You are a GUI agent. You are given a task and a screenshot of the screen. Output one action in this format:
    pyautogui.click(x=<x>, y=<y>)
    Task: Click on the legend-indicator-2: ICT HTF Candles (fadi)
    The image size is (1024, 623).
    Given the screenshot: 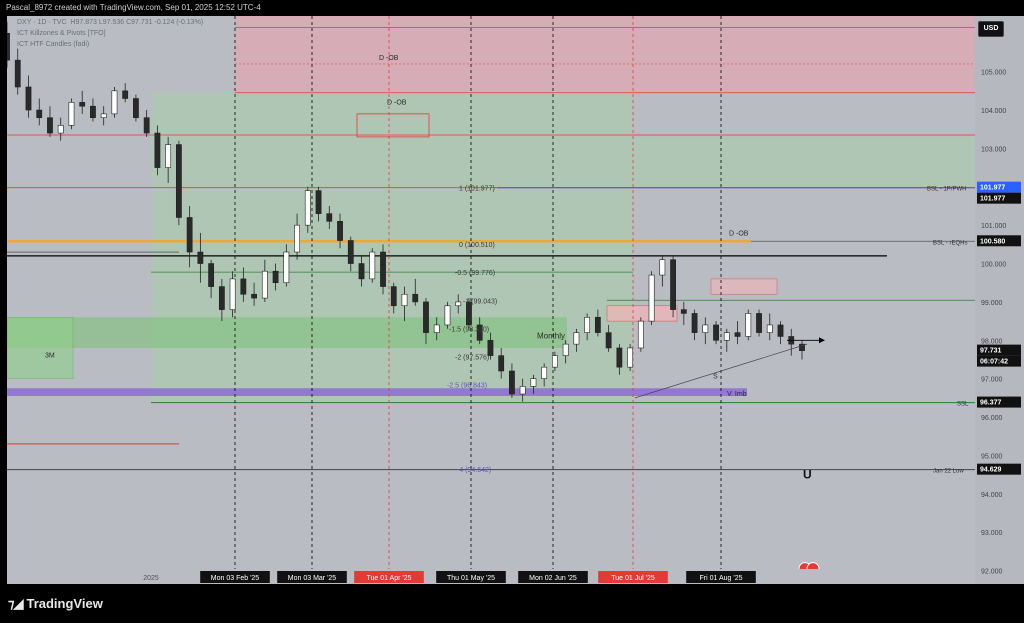 What is the action you would take?
    pyautogui.click(x=53, y=44)
    